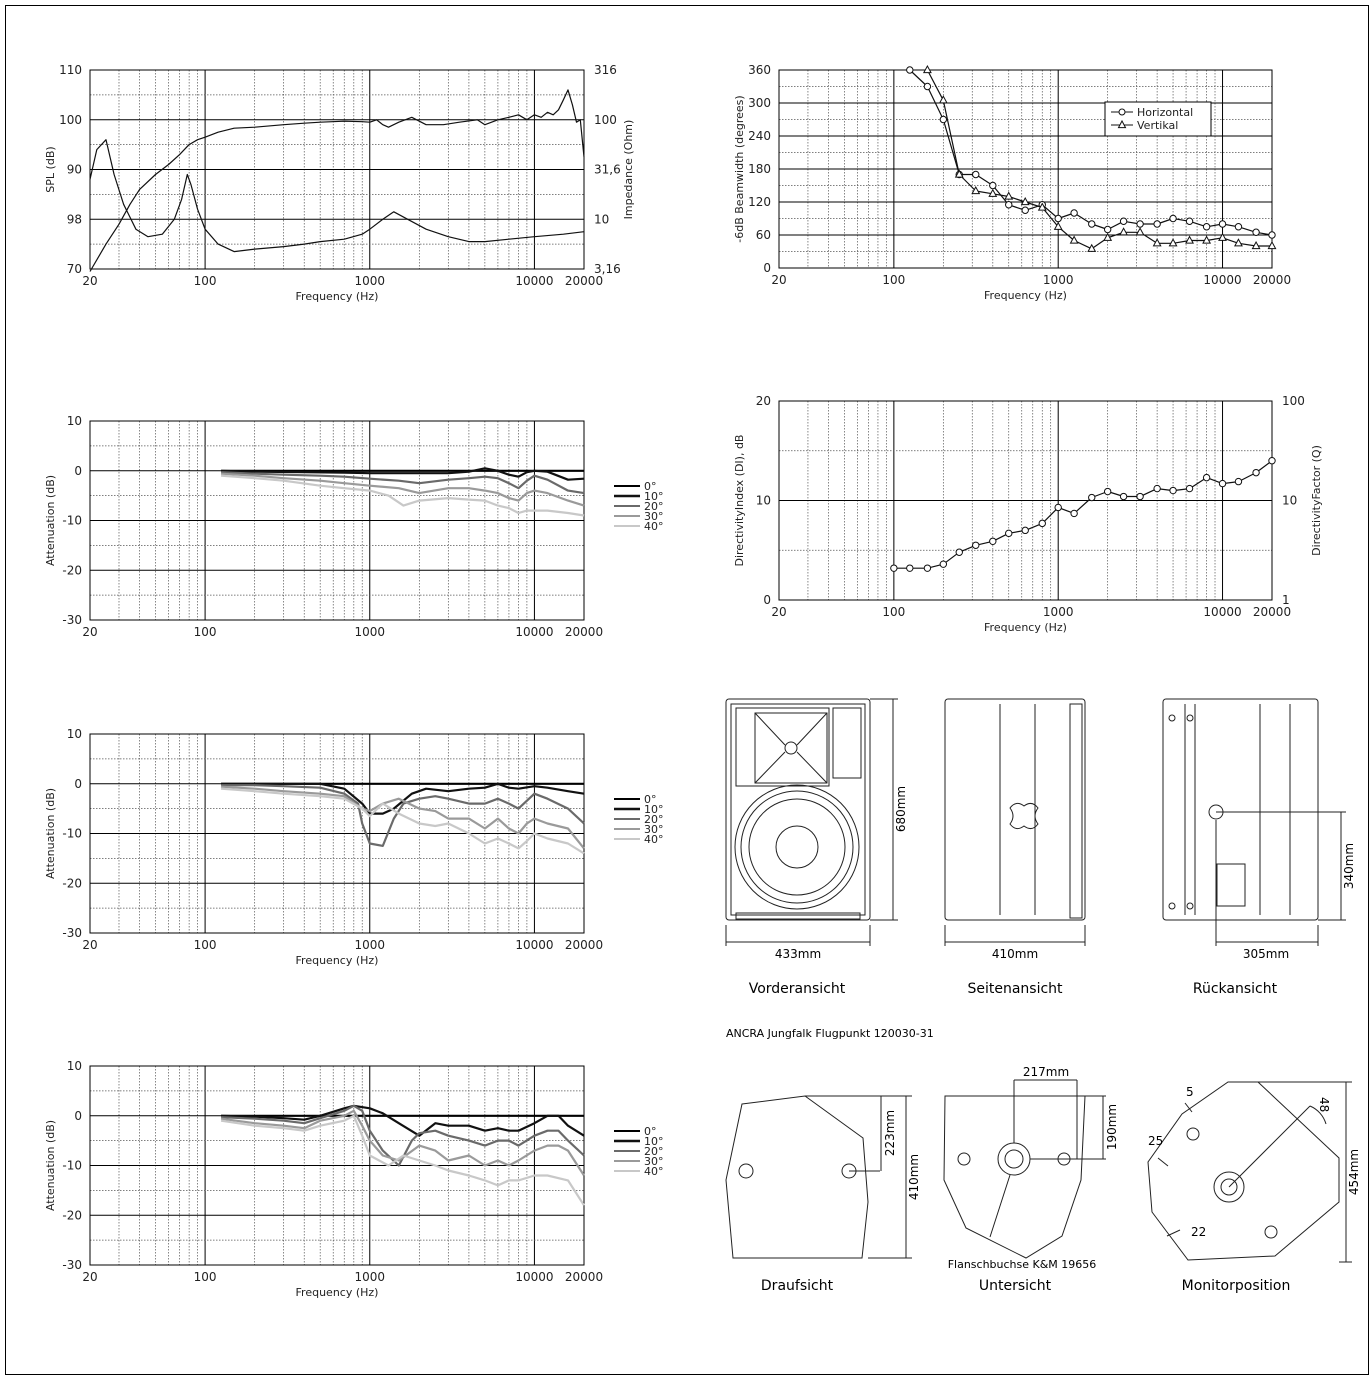 This screenshot has width=1372, height=1379. Describe the element at coordinates (50, 520) in the screenshot. I see `y-axis-label: Attenuation (dB)` at that location.